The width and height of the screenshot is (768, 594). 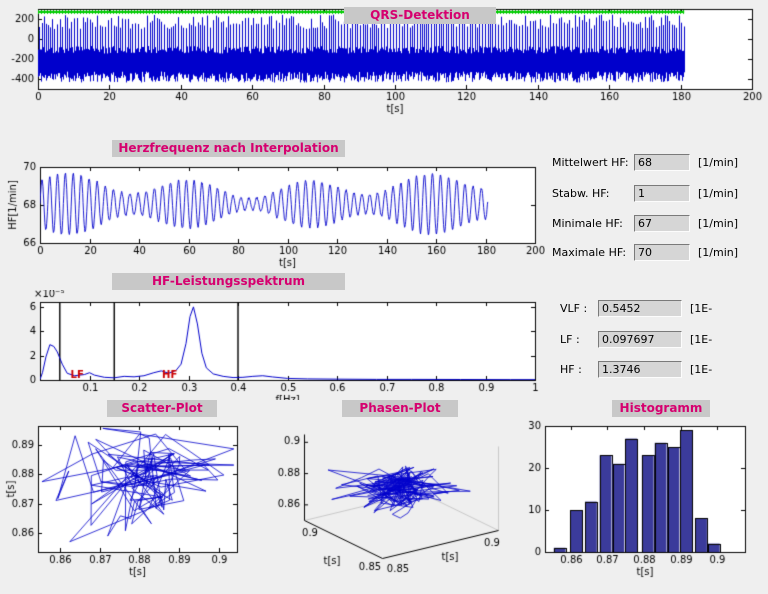 I want to click on stat-row-std-hf: Stabw. HF: 1 [1/min], so click(x=645, y=193).